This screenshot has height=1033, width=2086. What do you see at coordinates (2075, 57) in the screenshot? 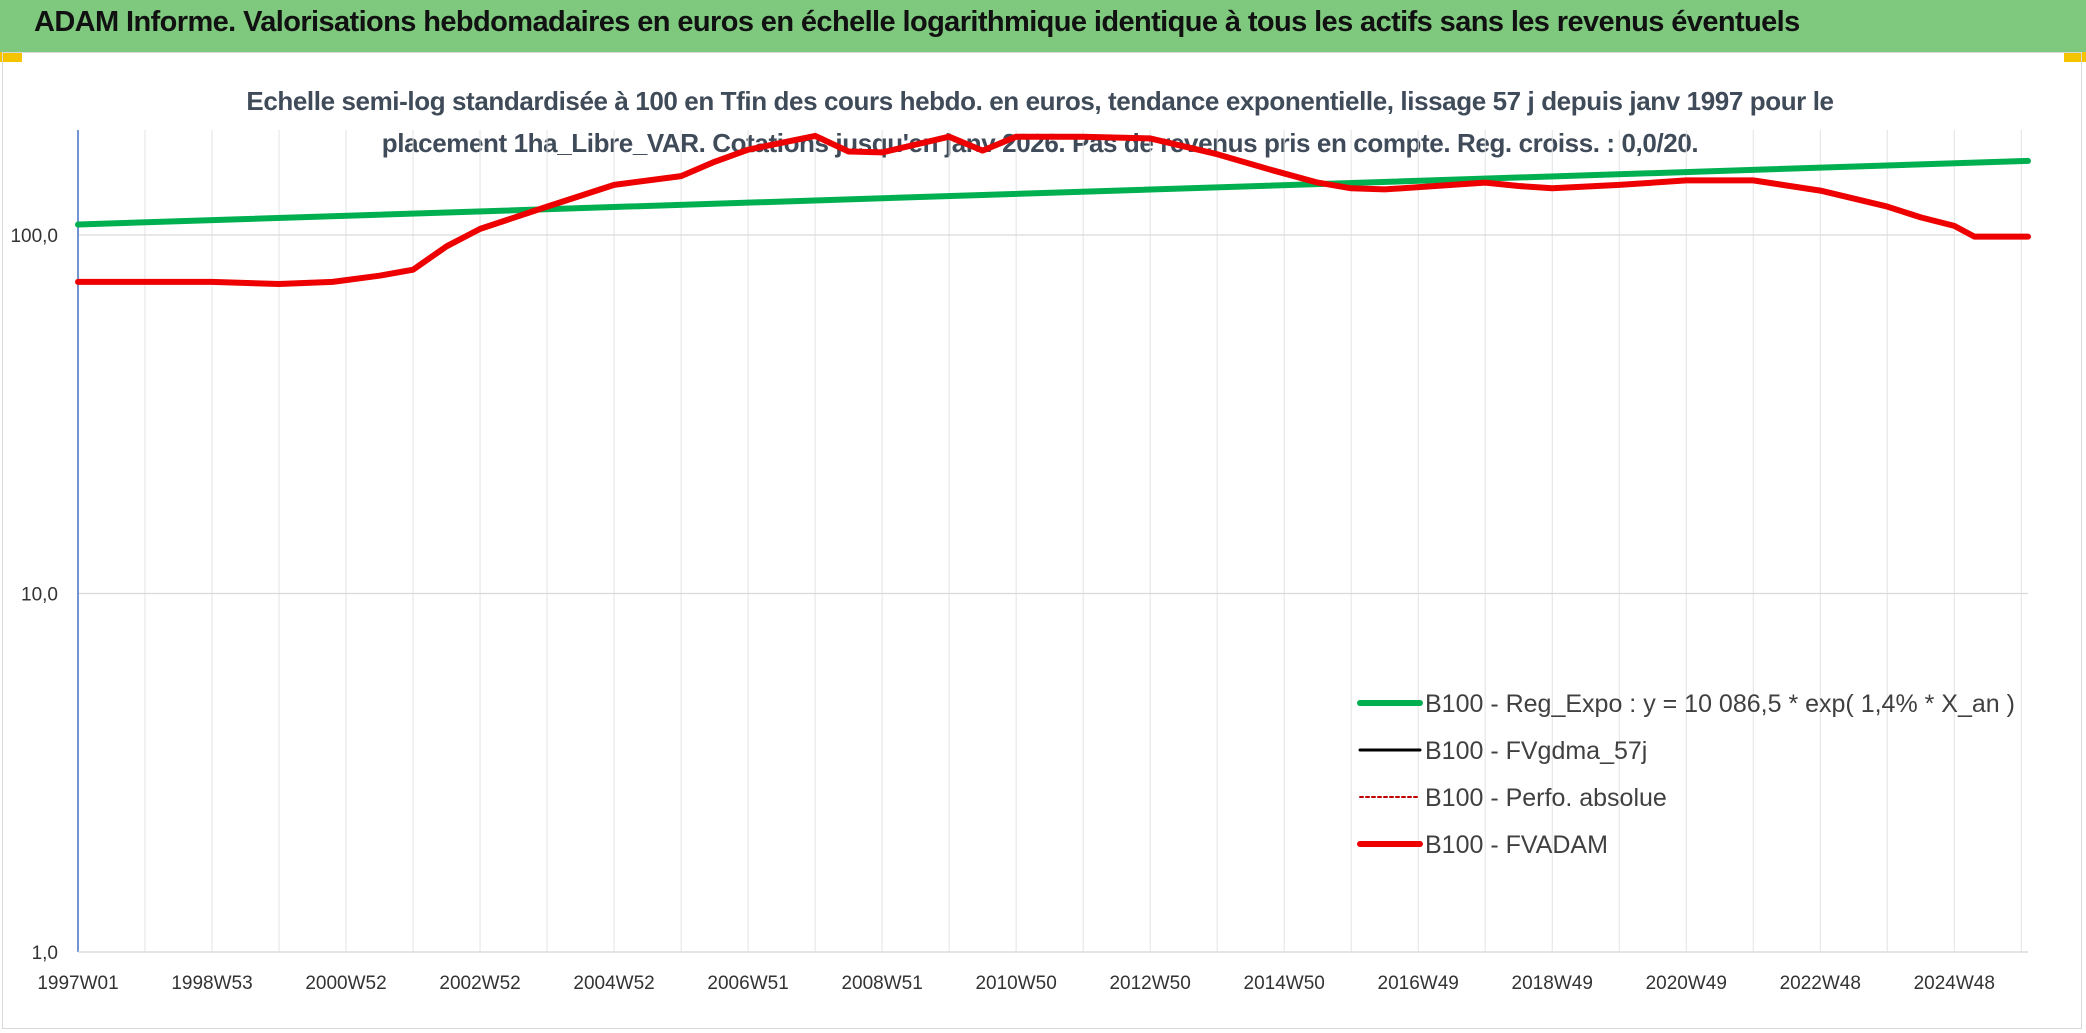
I see `corner-marker-right` at bounding box center [2075, 57].